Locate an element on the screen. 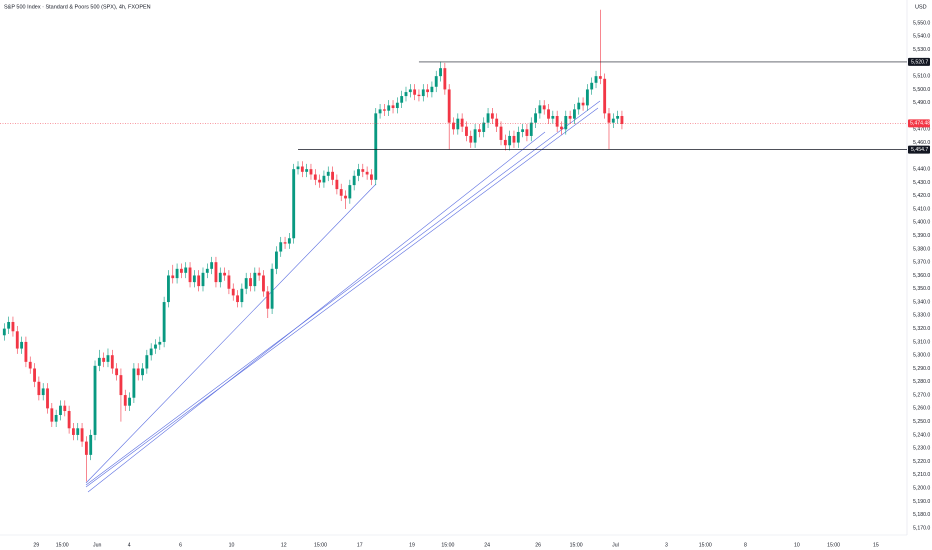 Image resolution: width=932 pixels, height=550 pixels. last-price-box is located at coordinates (919, 123).